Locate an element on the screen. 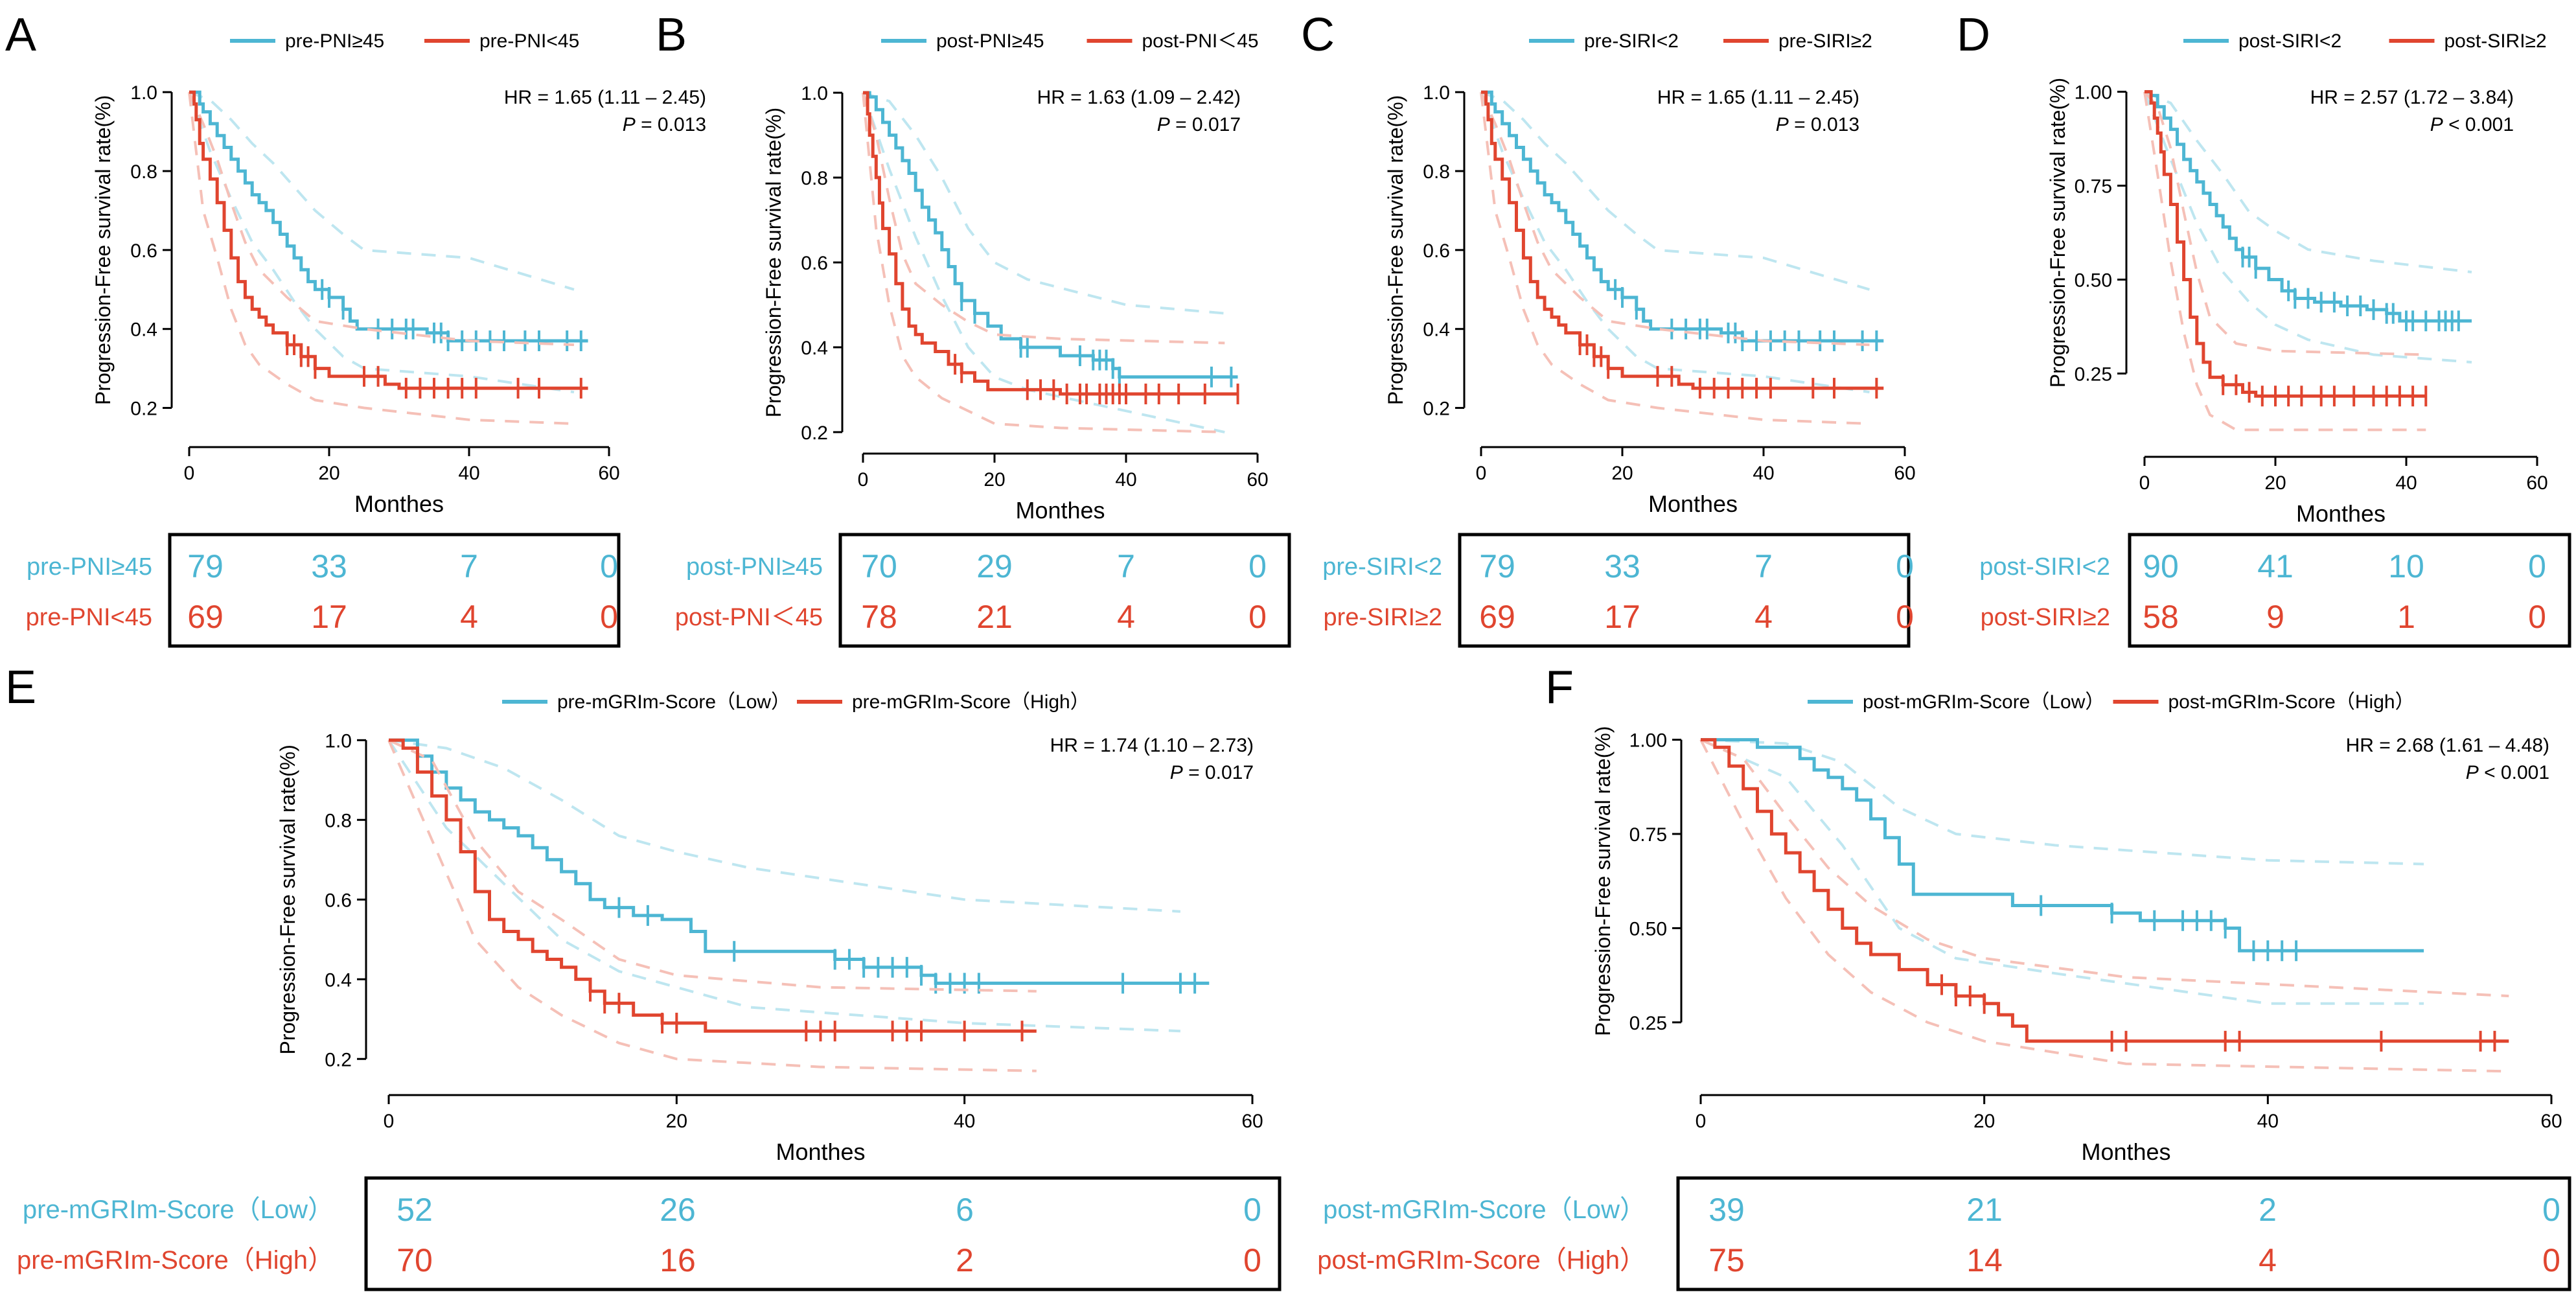 Image resolution: width=2576 pixels, height=1294 pixels. at-risk-row-label: post-SIRI<2 is located at coordinates (2044, 567).